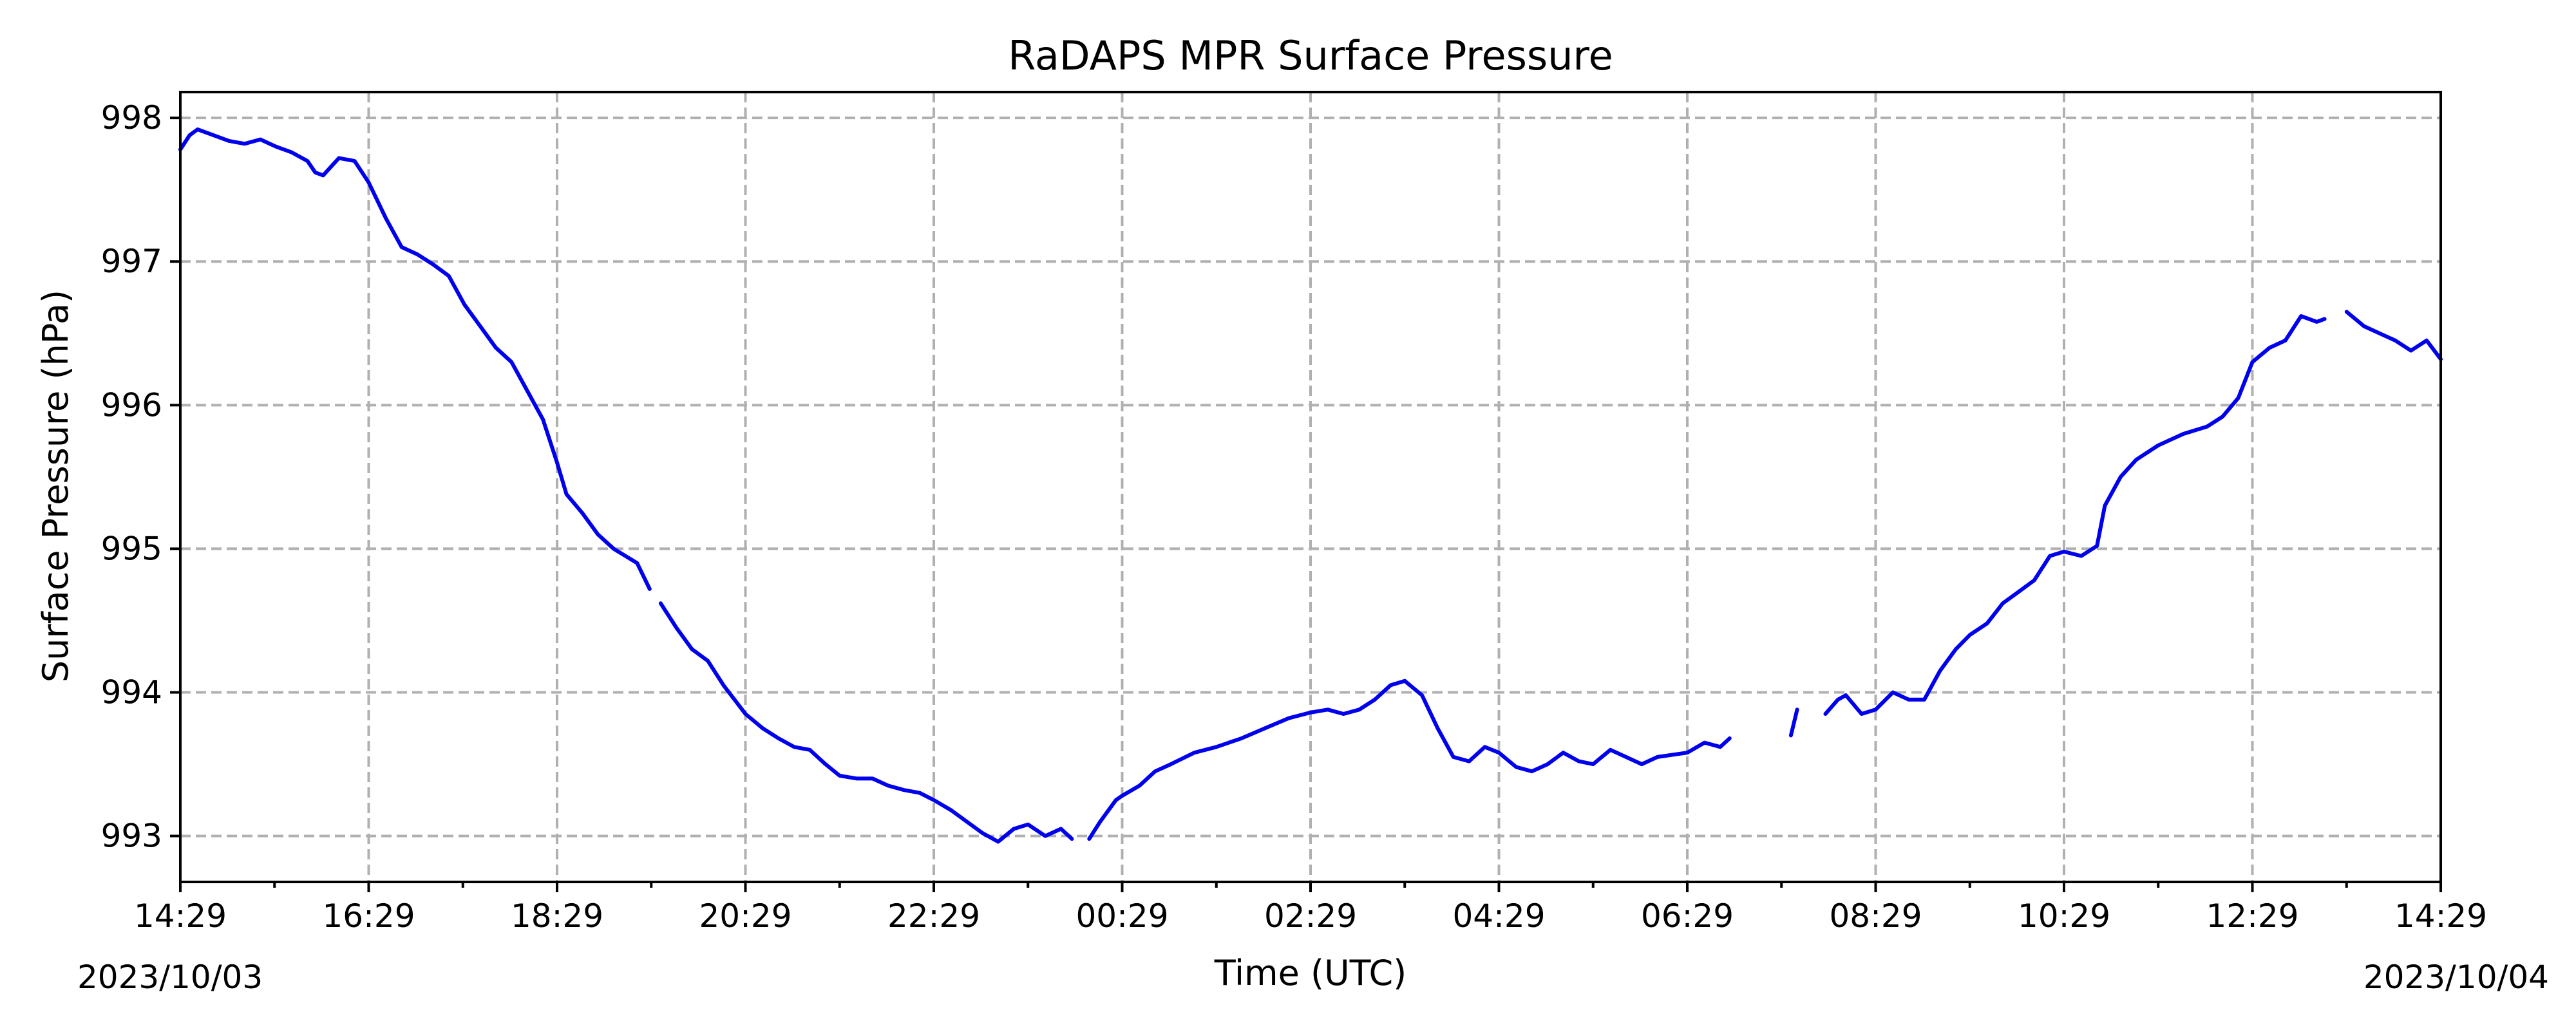  I want to click on x-axis-label: Time (UTC), so click(1310, 973).